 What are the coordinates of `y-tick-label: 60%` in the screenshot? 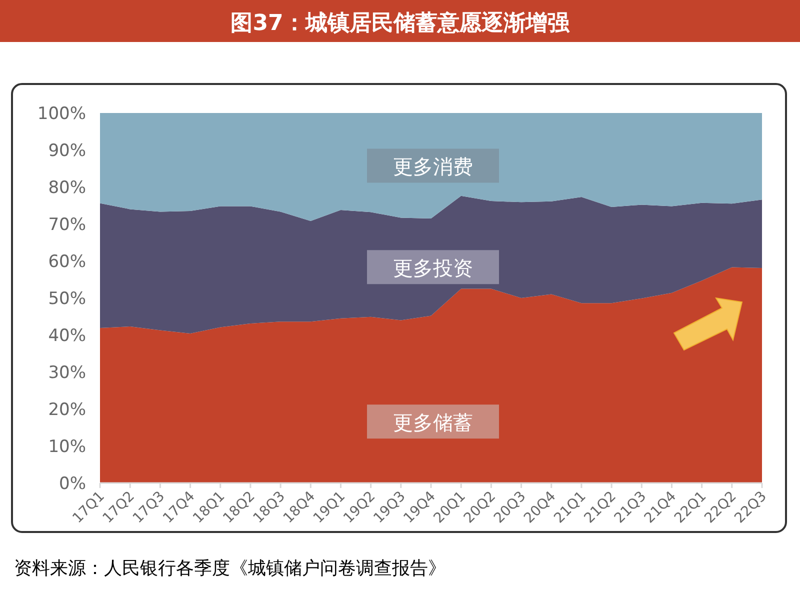 It's located at (67, 262).